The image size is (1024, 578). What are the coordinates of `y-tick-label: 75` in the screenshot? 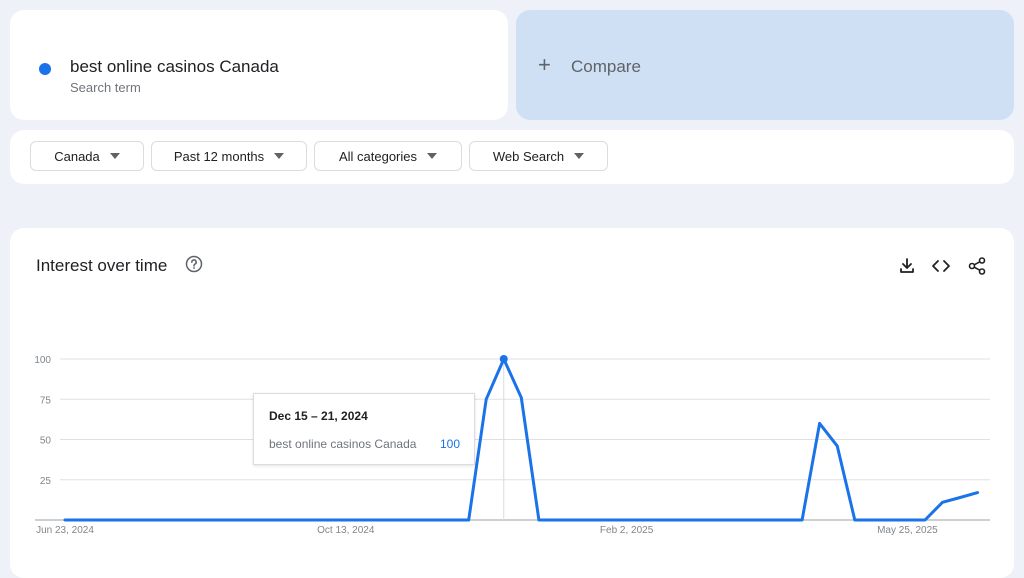 It's located at (46, 400).